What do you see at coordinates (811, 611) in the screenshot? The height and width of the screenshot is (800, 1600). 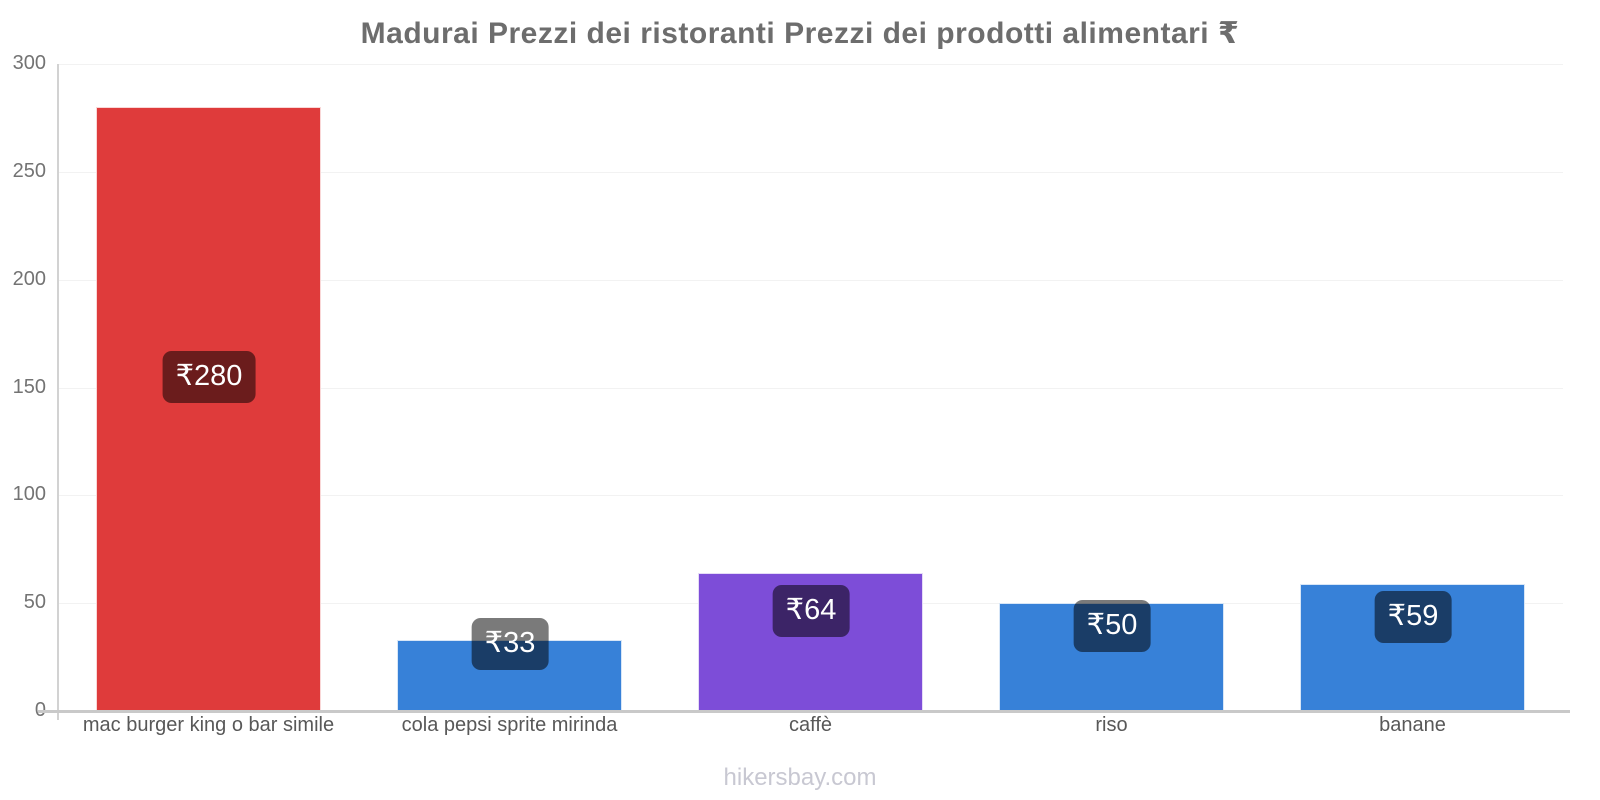 I see `value-badge: ₹64` at bounding box center [811, 611].